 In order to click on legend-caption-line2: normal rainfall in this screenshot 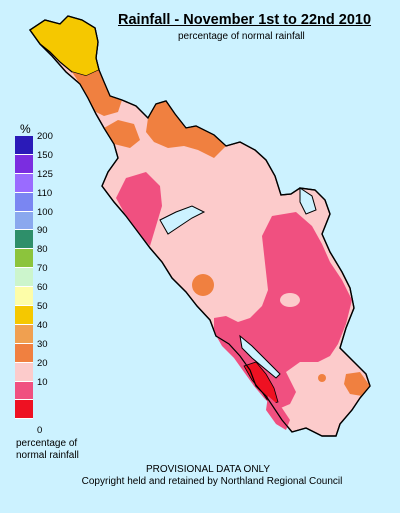, I will do `click(47, 455)`.